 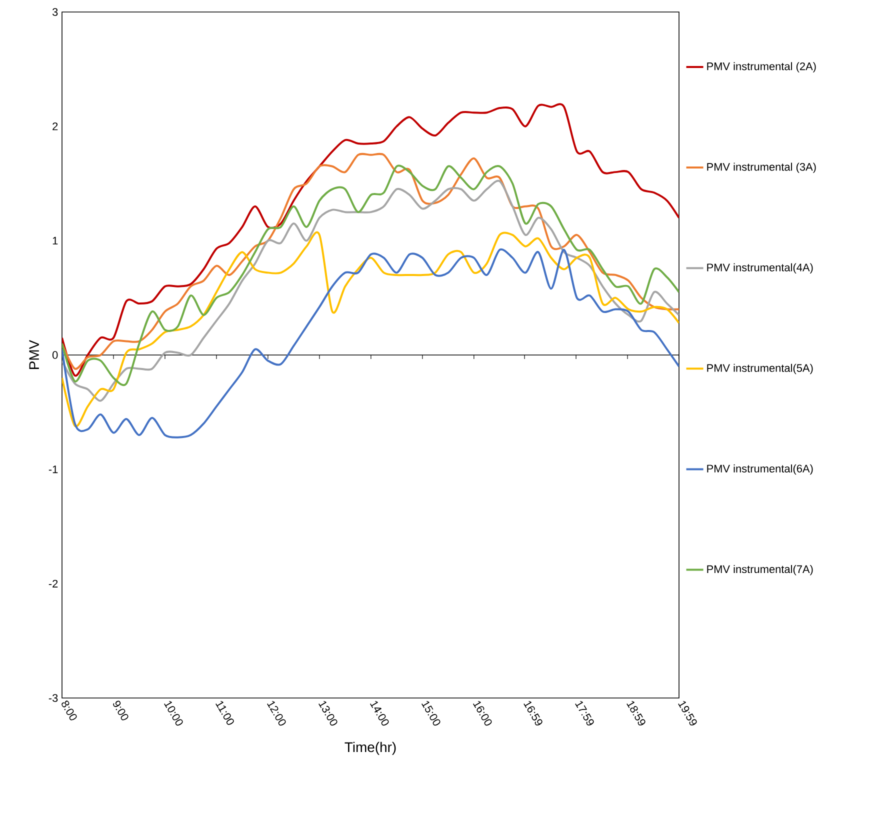 I want to click on y-axis-title: PMV, so click(x=34, y=354).